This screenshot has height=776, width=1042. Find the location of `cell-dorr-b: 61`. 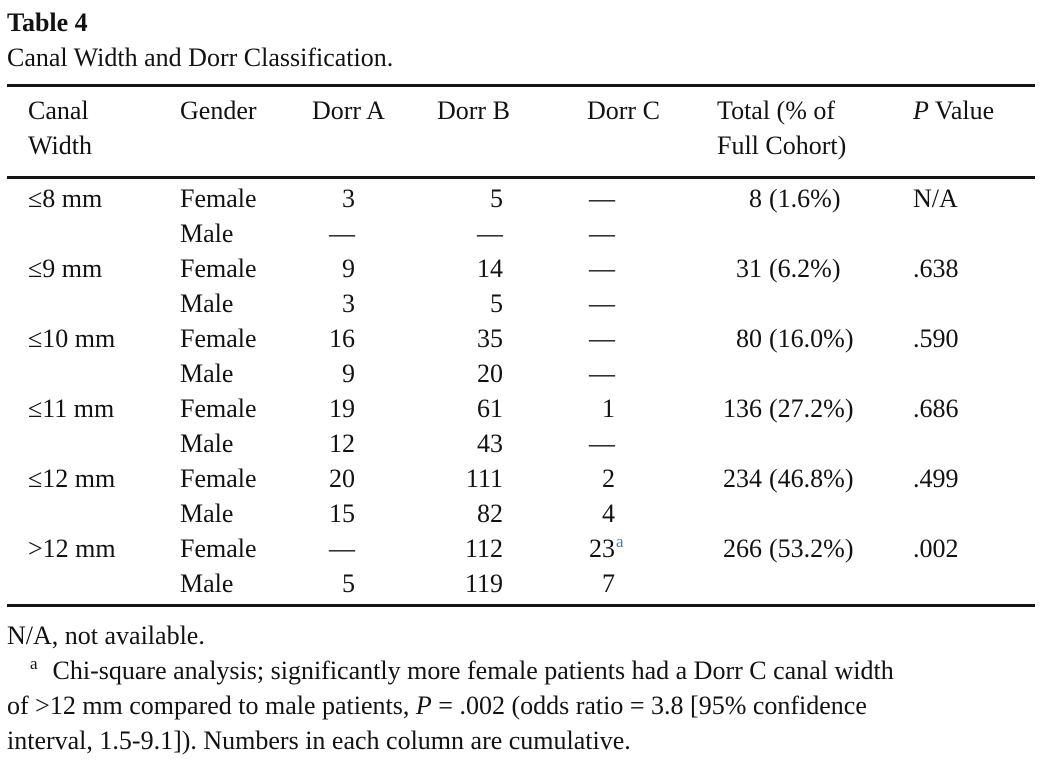

cell-dorr-b: 61 is located at coordinates (490, 408).